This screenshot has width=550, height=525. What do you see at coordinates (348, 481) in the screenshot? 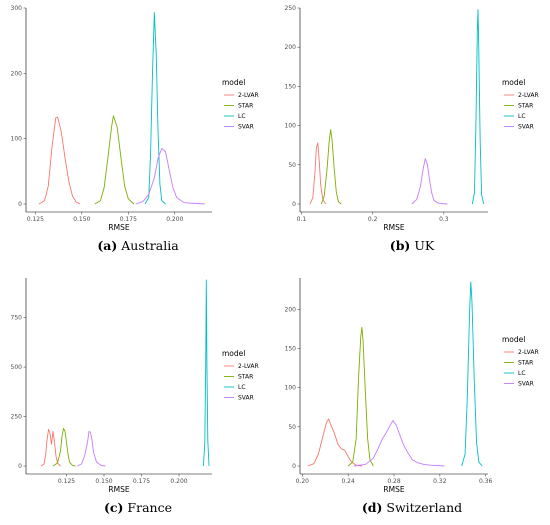
I see `x-tick-label: 0.24` at bounding box center [348, 481].